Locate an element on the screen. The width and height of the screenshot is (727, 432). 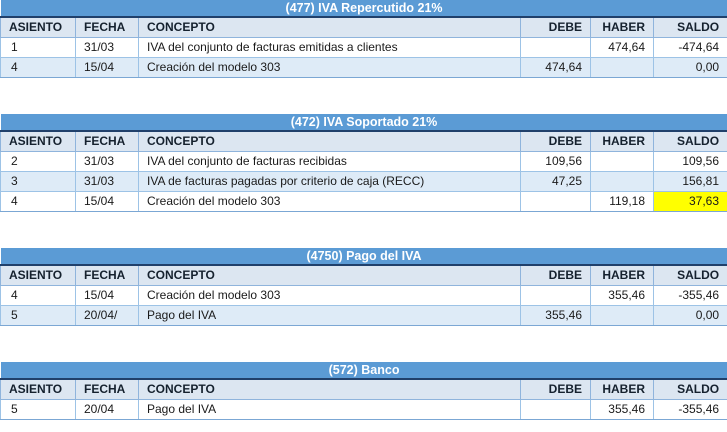
table-title-row: (477) IVA Repercutido 21% is located at coordinates (363, 9).